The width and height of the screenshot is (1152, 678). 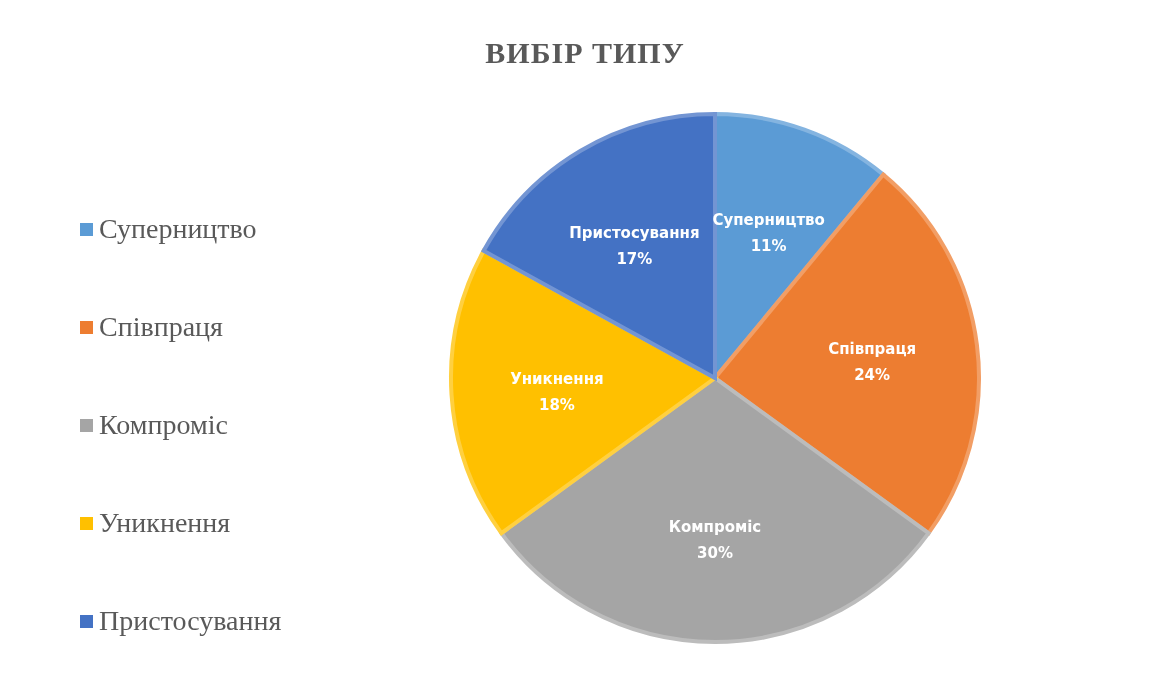 What do you see at coordinates (872, 375) in the screenshot?
I see `data-label: 24%` at bounding box center [872, 375].